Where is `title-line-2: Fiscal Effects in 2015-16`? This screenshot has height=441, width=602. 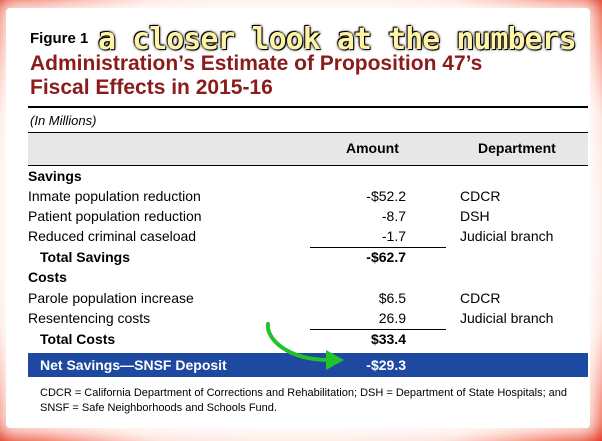 title-line-2: Fiscal Effects in 2015-16 is located at coordinates (151, 87).